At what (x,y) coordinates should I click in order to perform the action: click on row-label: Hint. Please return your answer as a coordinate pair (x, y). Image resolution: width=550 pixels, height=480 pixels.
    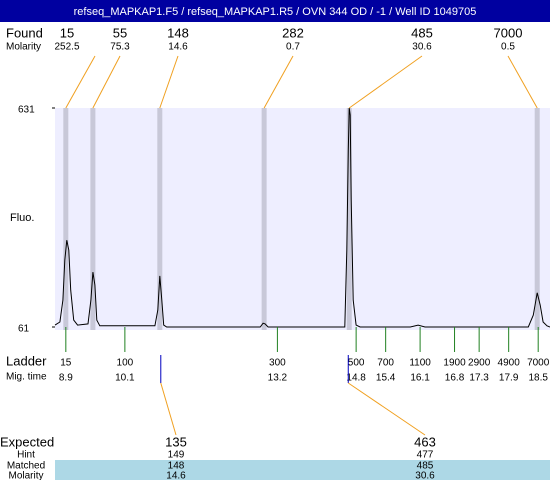
    Looking at the image, I should click on (26, 455).